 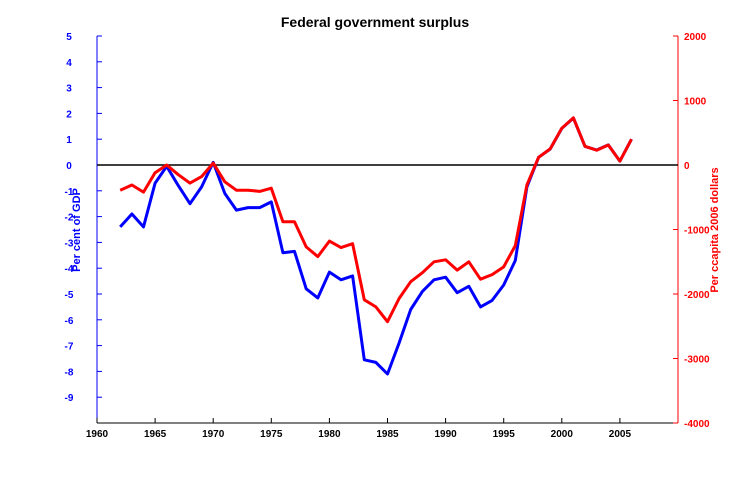 What do you see at coordinates (69, 192) in the screenshot?
I see `left-tick-label: -1` at bounding box center [69, 192].